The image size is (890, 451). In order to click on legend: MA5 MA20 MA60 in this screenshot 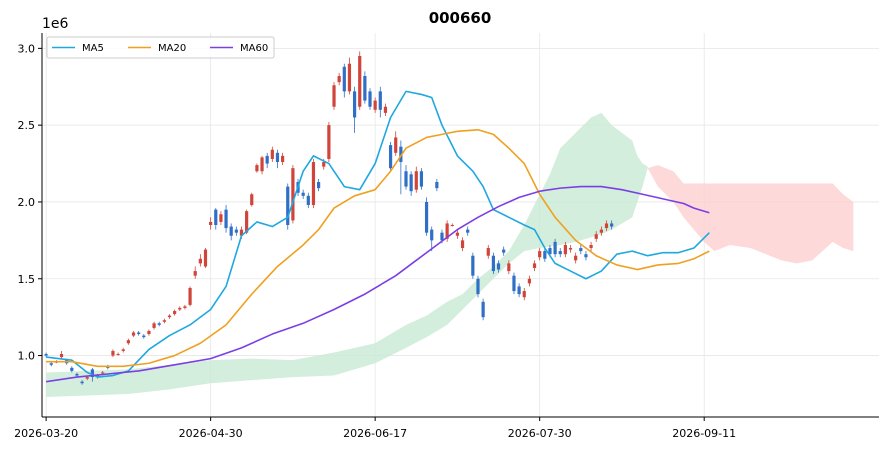, I will do `click(160, 47)`.